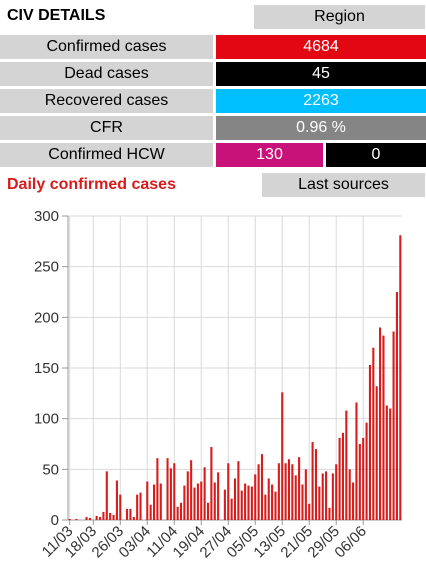 The width and height of the screenshot is (426, 581). What do you see at coordinates (46, 419) in the screenshot?
I see `y-tick-label: 100` at bounding box center [46, 419].